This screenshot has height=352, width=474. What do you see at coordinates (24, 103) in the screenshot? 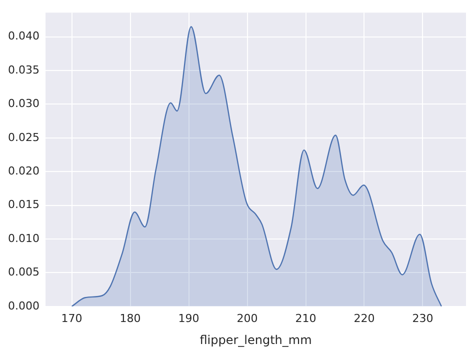
I see `y-tick-label: 0.030` at bounding box center [24, 103].